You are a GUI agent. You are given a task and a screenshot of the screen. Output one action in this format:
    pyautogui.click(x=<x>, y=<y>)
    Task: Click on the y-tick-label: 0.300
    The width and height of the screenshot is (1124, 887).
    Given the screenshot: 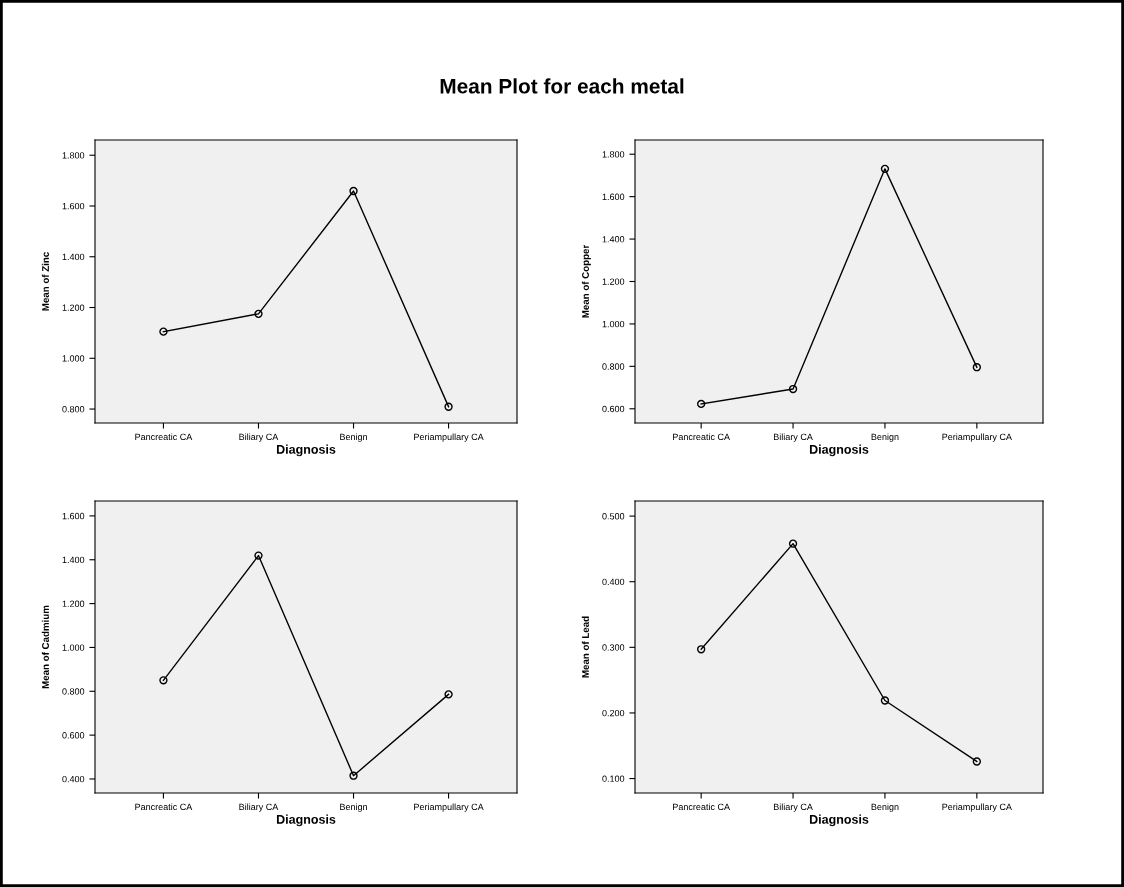 What is the action you would take?
    pyautogui.click(x=613, y=647)
    